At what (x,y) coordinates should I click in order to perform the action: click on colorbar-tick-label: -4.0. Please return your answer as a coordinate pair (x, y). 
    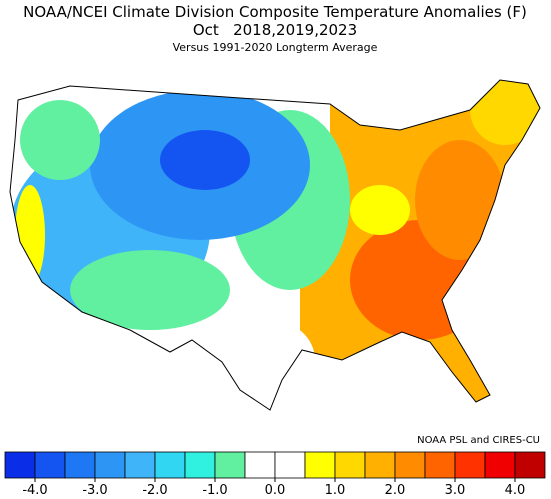
    Looking at the image, I should click on (34, 490).